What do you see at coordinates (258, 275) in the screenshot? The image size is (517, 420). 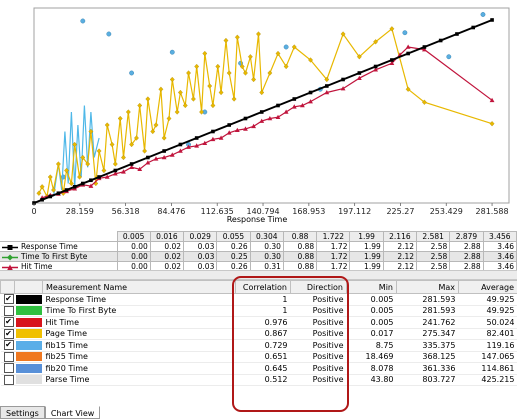 I see `panel-splitter` at bounding box center [258, 275].